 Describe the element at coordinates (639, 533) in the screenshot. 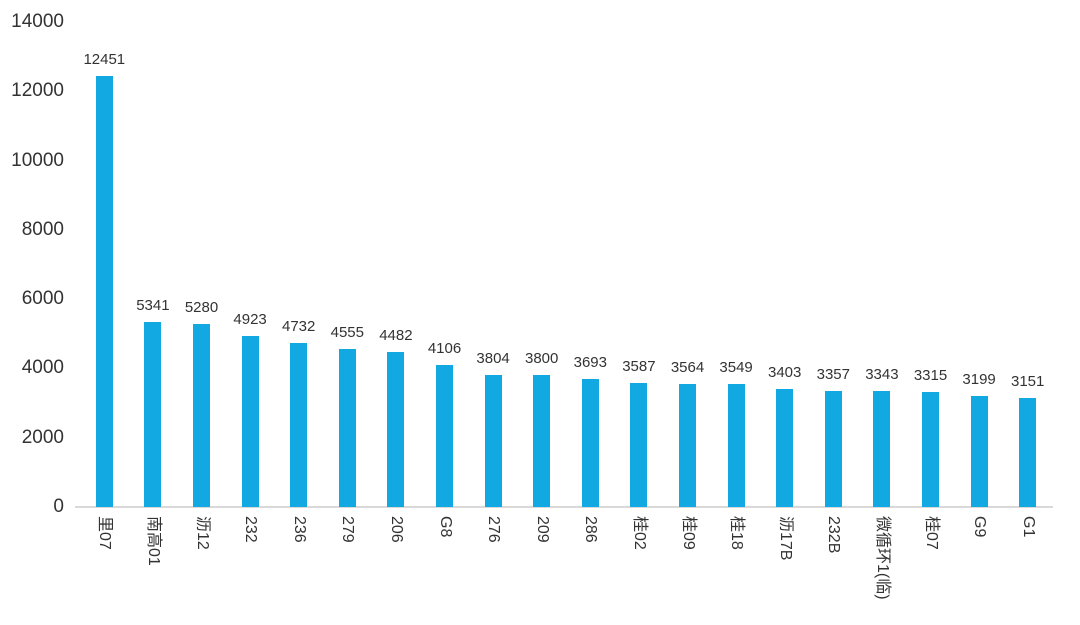

I see `x-axis-category-label: 桂02` at that location.